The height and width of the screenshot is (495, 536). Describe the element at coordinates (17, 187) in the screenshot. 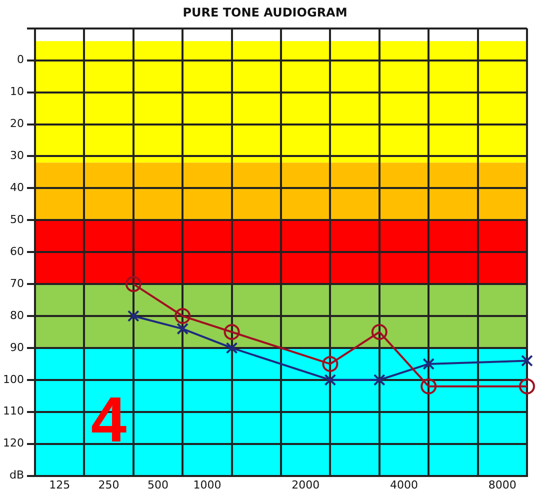

I see `y-tick-label: 40` at that location.